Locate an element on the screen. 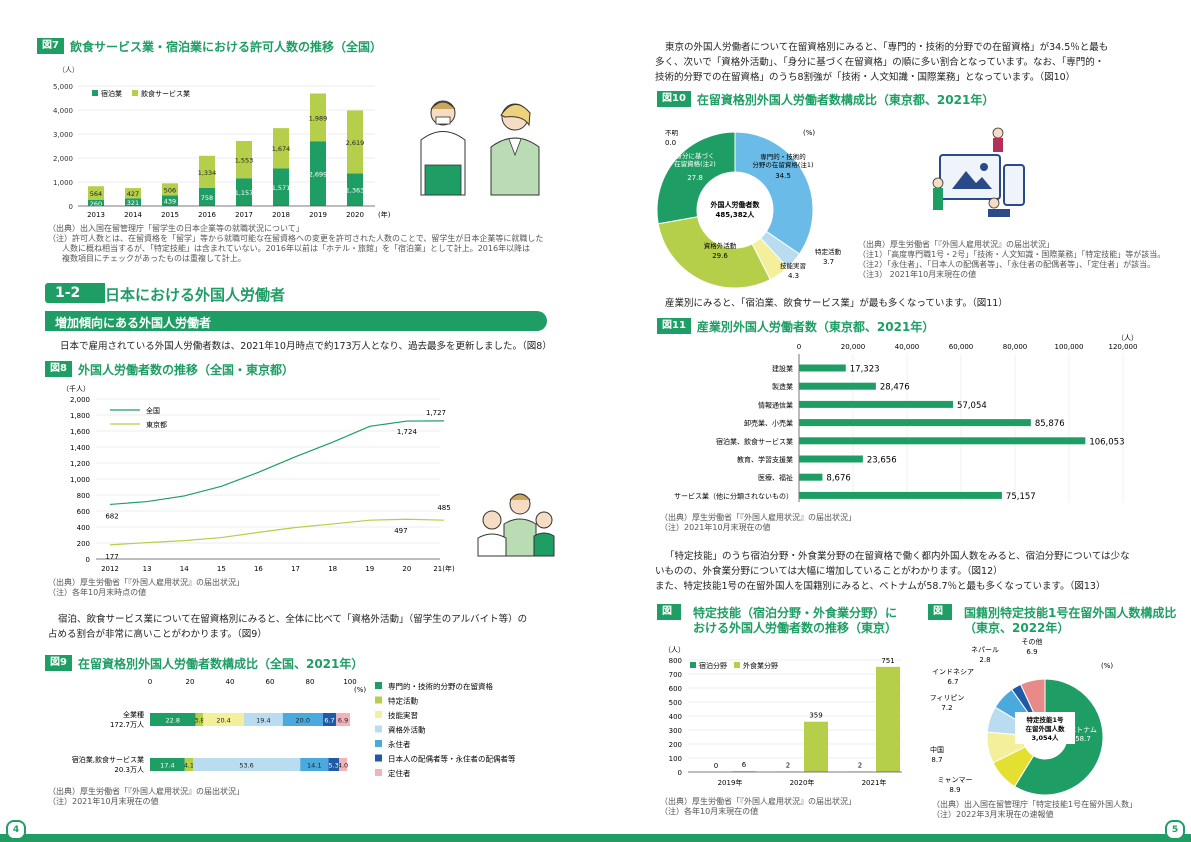 Image resolution: width=1191 pixels, height=842 pixels. fig8-ytick: 0 is located at coordinates (88, 560).